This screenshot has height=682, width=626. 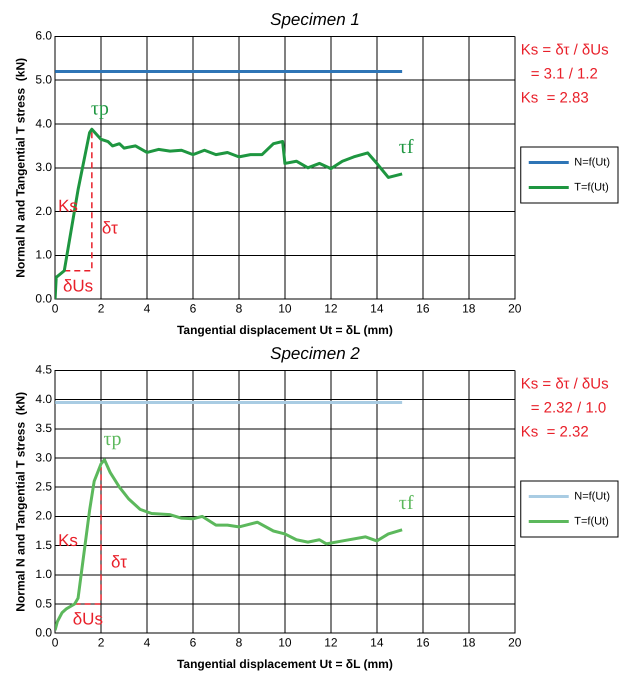 What do you see at coordinates (43, 79) in the screenshot?
I see `y-tick-label: 5.0` at bounding box center [43, 79].